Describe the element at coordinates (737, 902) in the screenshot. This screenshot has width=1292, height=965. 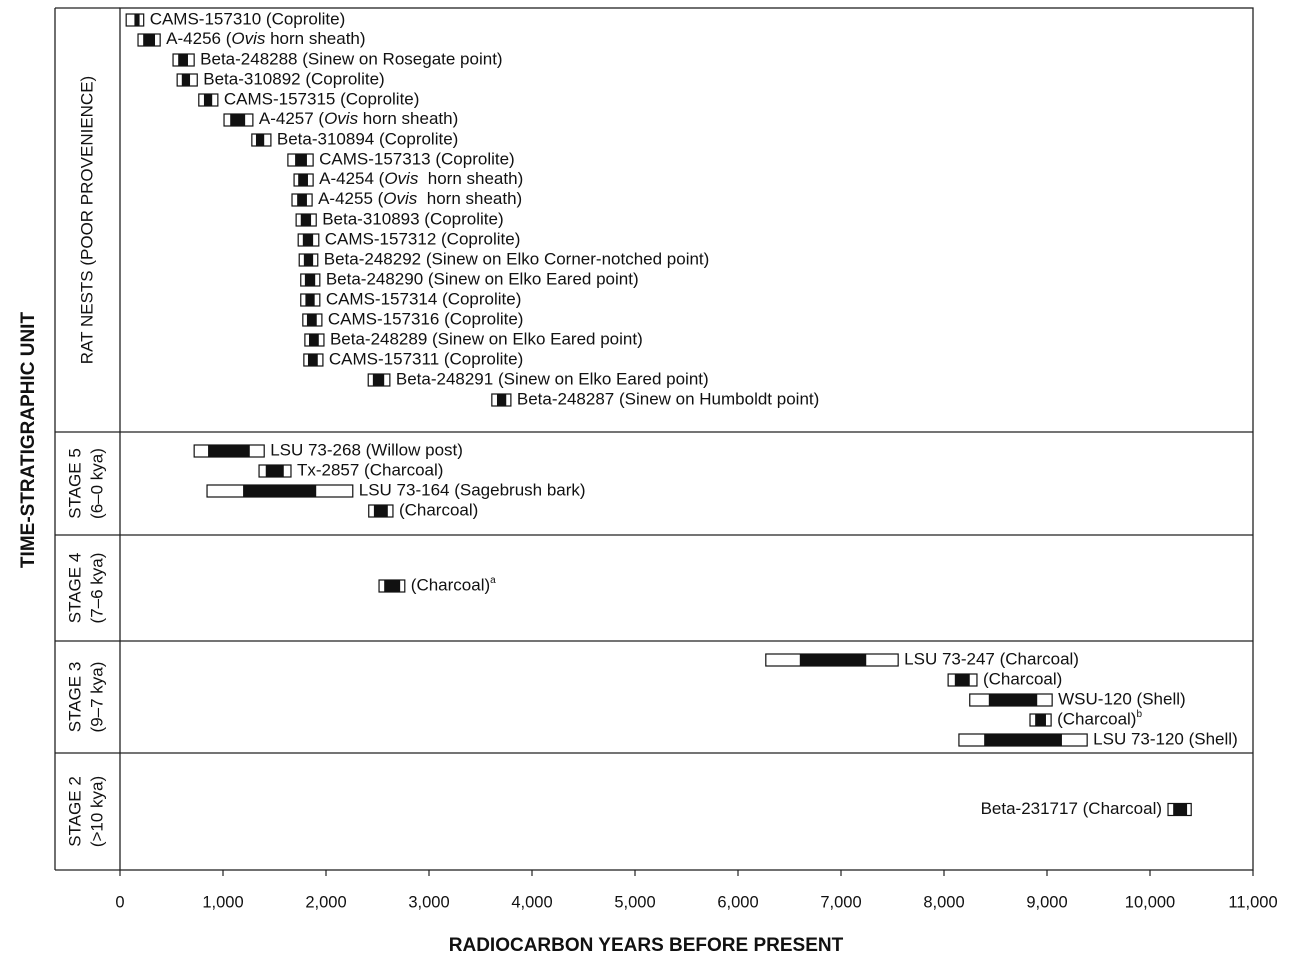
I see `x-tick-label: 6,000` at that location.